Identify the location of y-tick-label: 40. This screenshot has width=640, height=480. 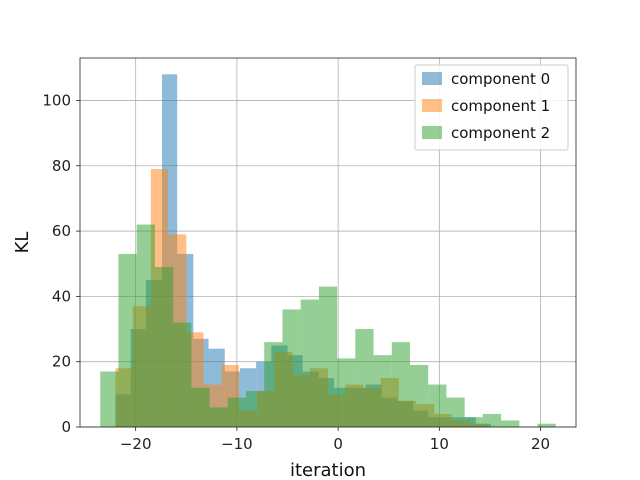
(61, 296).